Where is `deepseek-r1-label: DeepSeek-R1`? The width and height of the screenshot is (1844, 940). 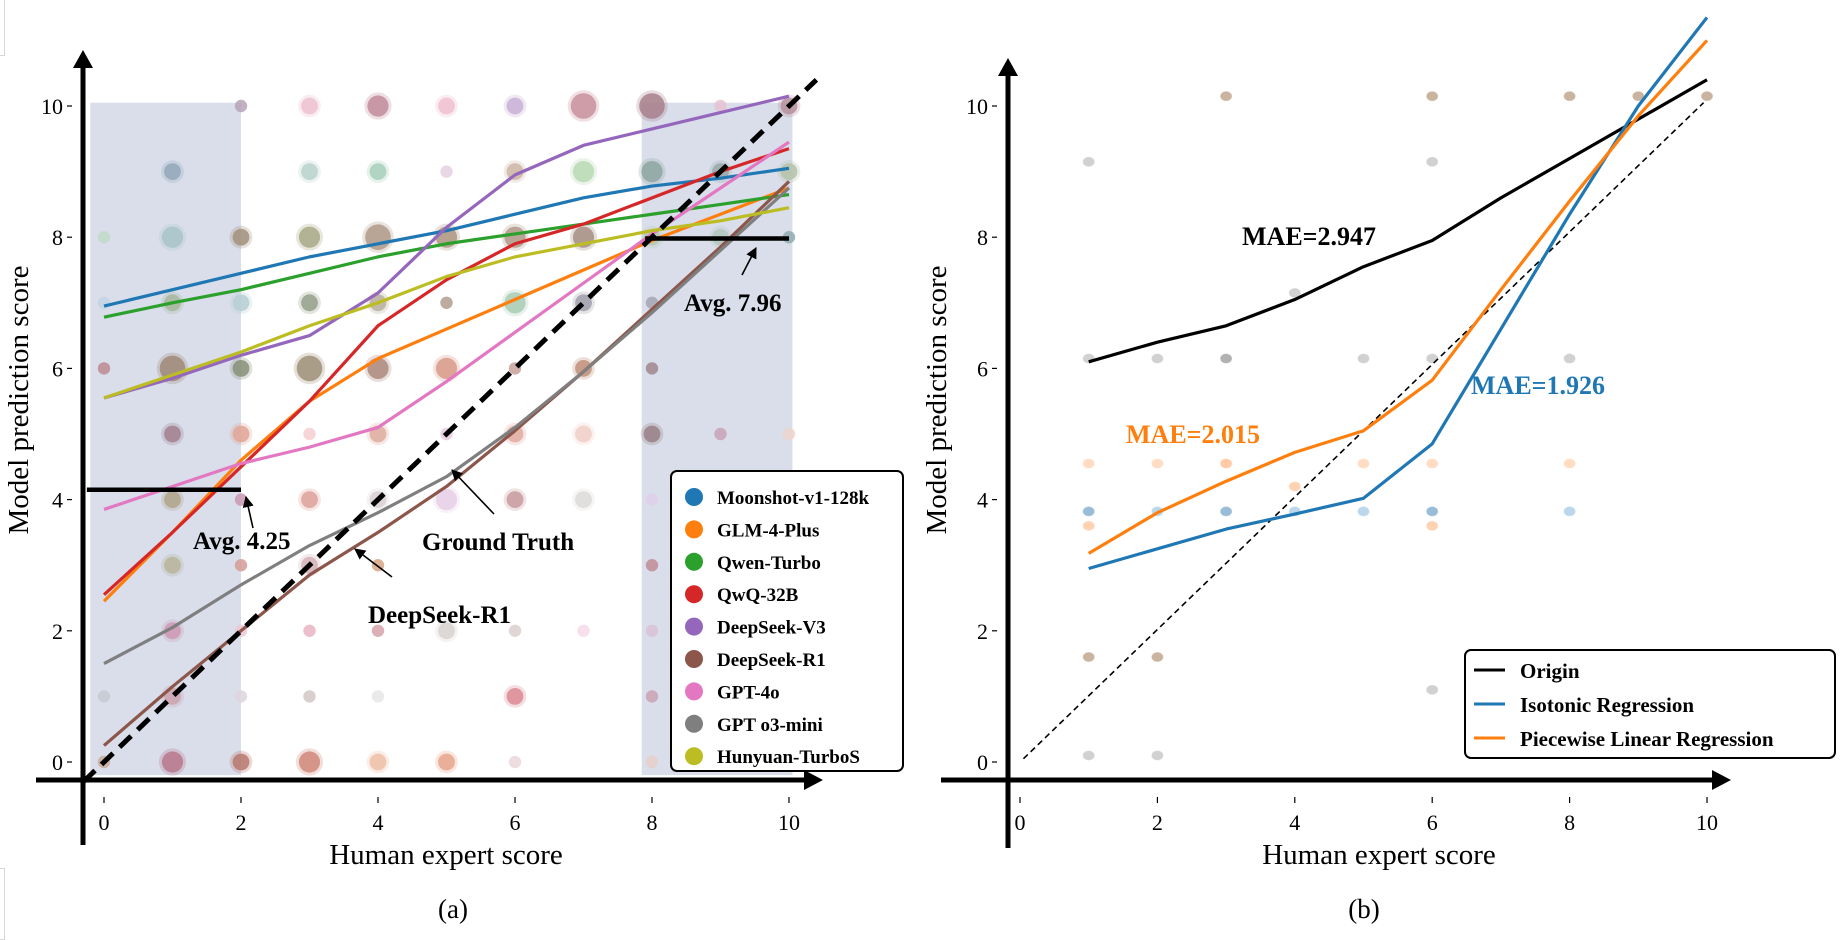
deepseek-r1-label: DeepSeek-R1 is located at coordinates (439, 615).